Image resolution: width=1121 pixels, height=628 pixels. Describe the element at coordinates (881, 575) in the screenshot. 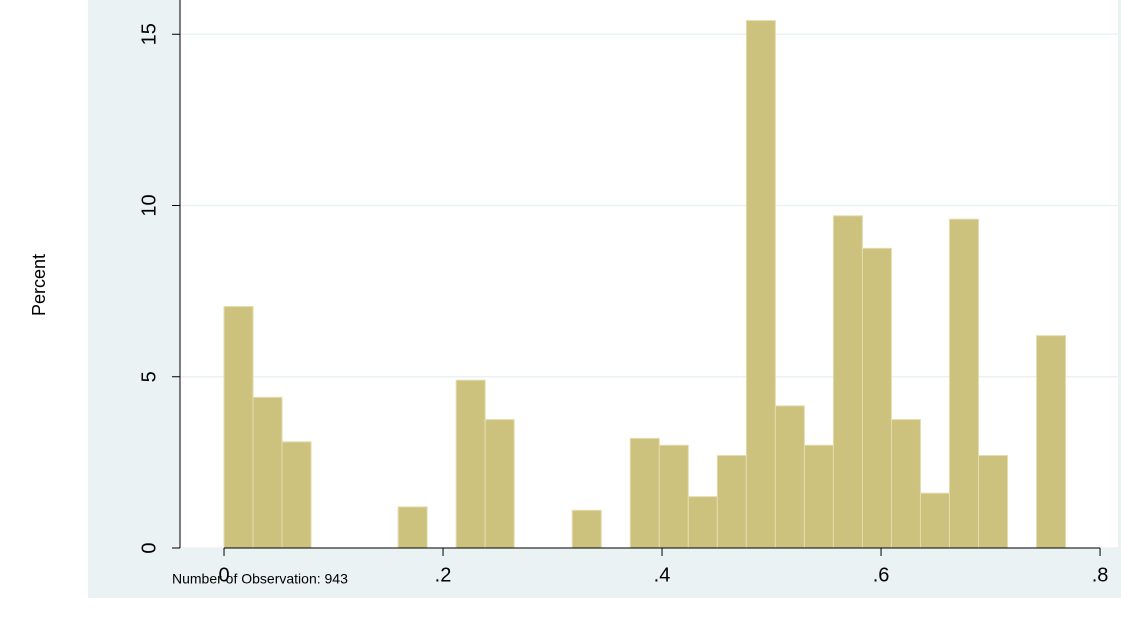

I see `x-tick-label: .6` at that location.